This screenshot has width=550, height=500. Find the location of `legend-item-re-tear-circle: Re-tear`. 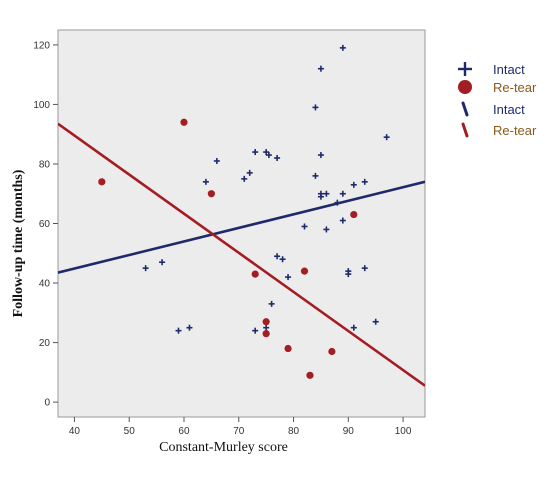

legend-item-re-tear-circle: Re-tear is located at coordinates (497, 87).